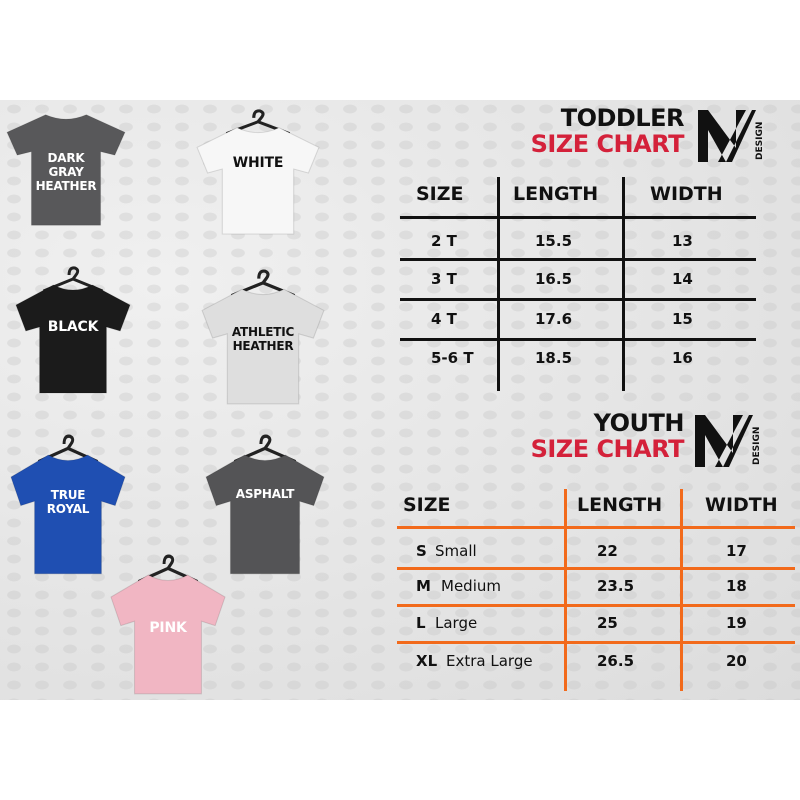 The image size is (800, 800). Describe the element at coordinates (736, 551) in the screenshot. I see `cell-width: 17` at that location.